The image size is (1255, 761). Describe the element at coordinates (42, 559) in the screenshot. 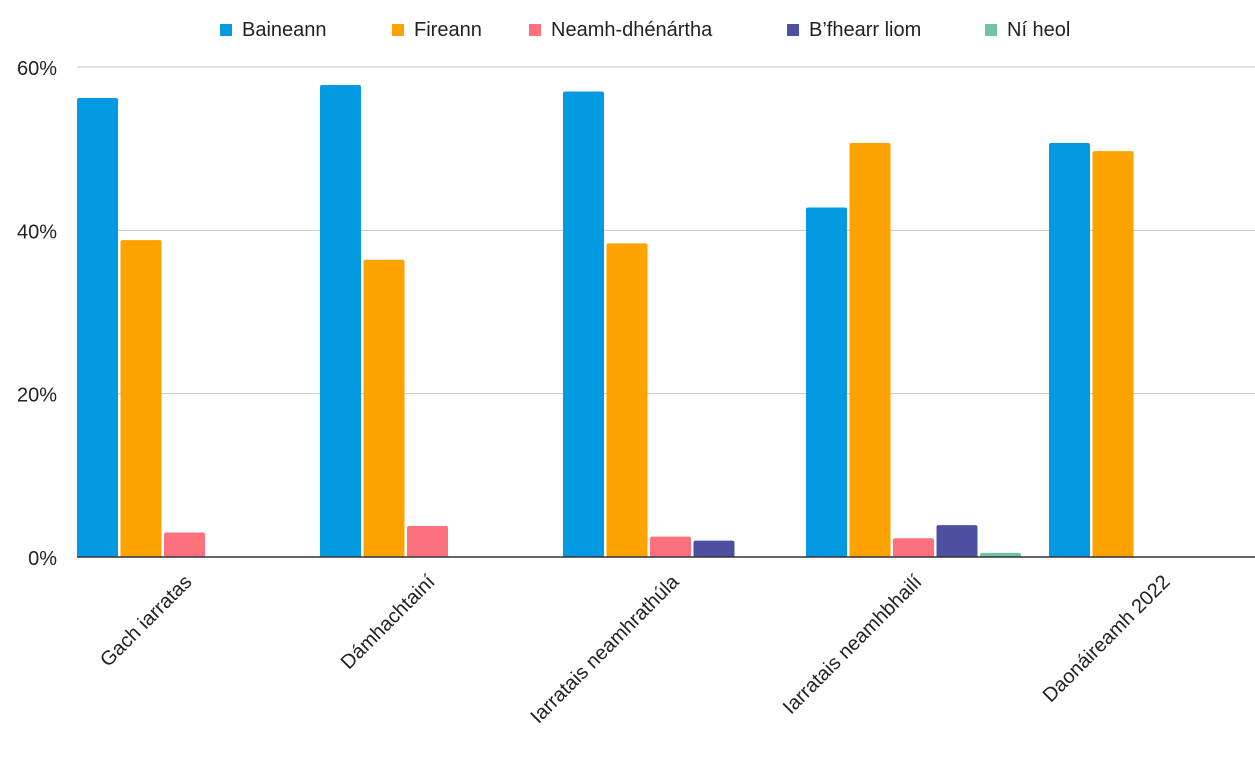

I see `y-tick-label: 0%` at that location.